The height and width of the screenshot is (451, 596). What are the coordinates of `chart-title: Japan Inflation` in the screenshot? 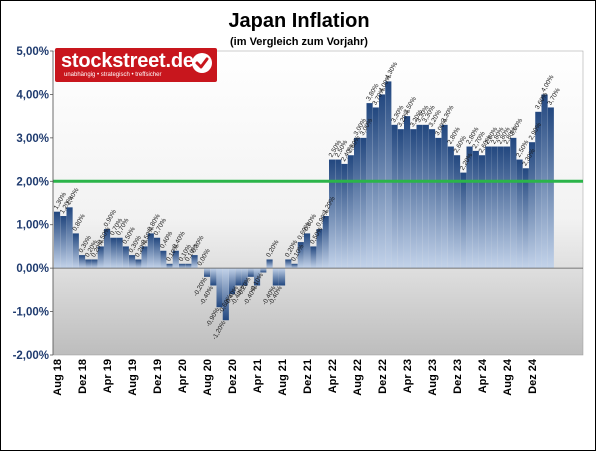 It's located at (298, 21).